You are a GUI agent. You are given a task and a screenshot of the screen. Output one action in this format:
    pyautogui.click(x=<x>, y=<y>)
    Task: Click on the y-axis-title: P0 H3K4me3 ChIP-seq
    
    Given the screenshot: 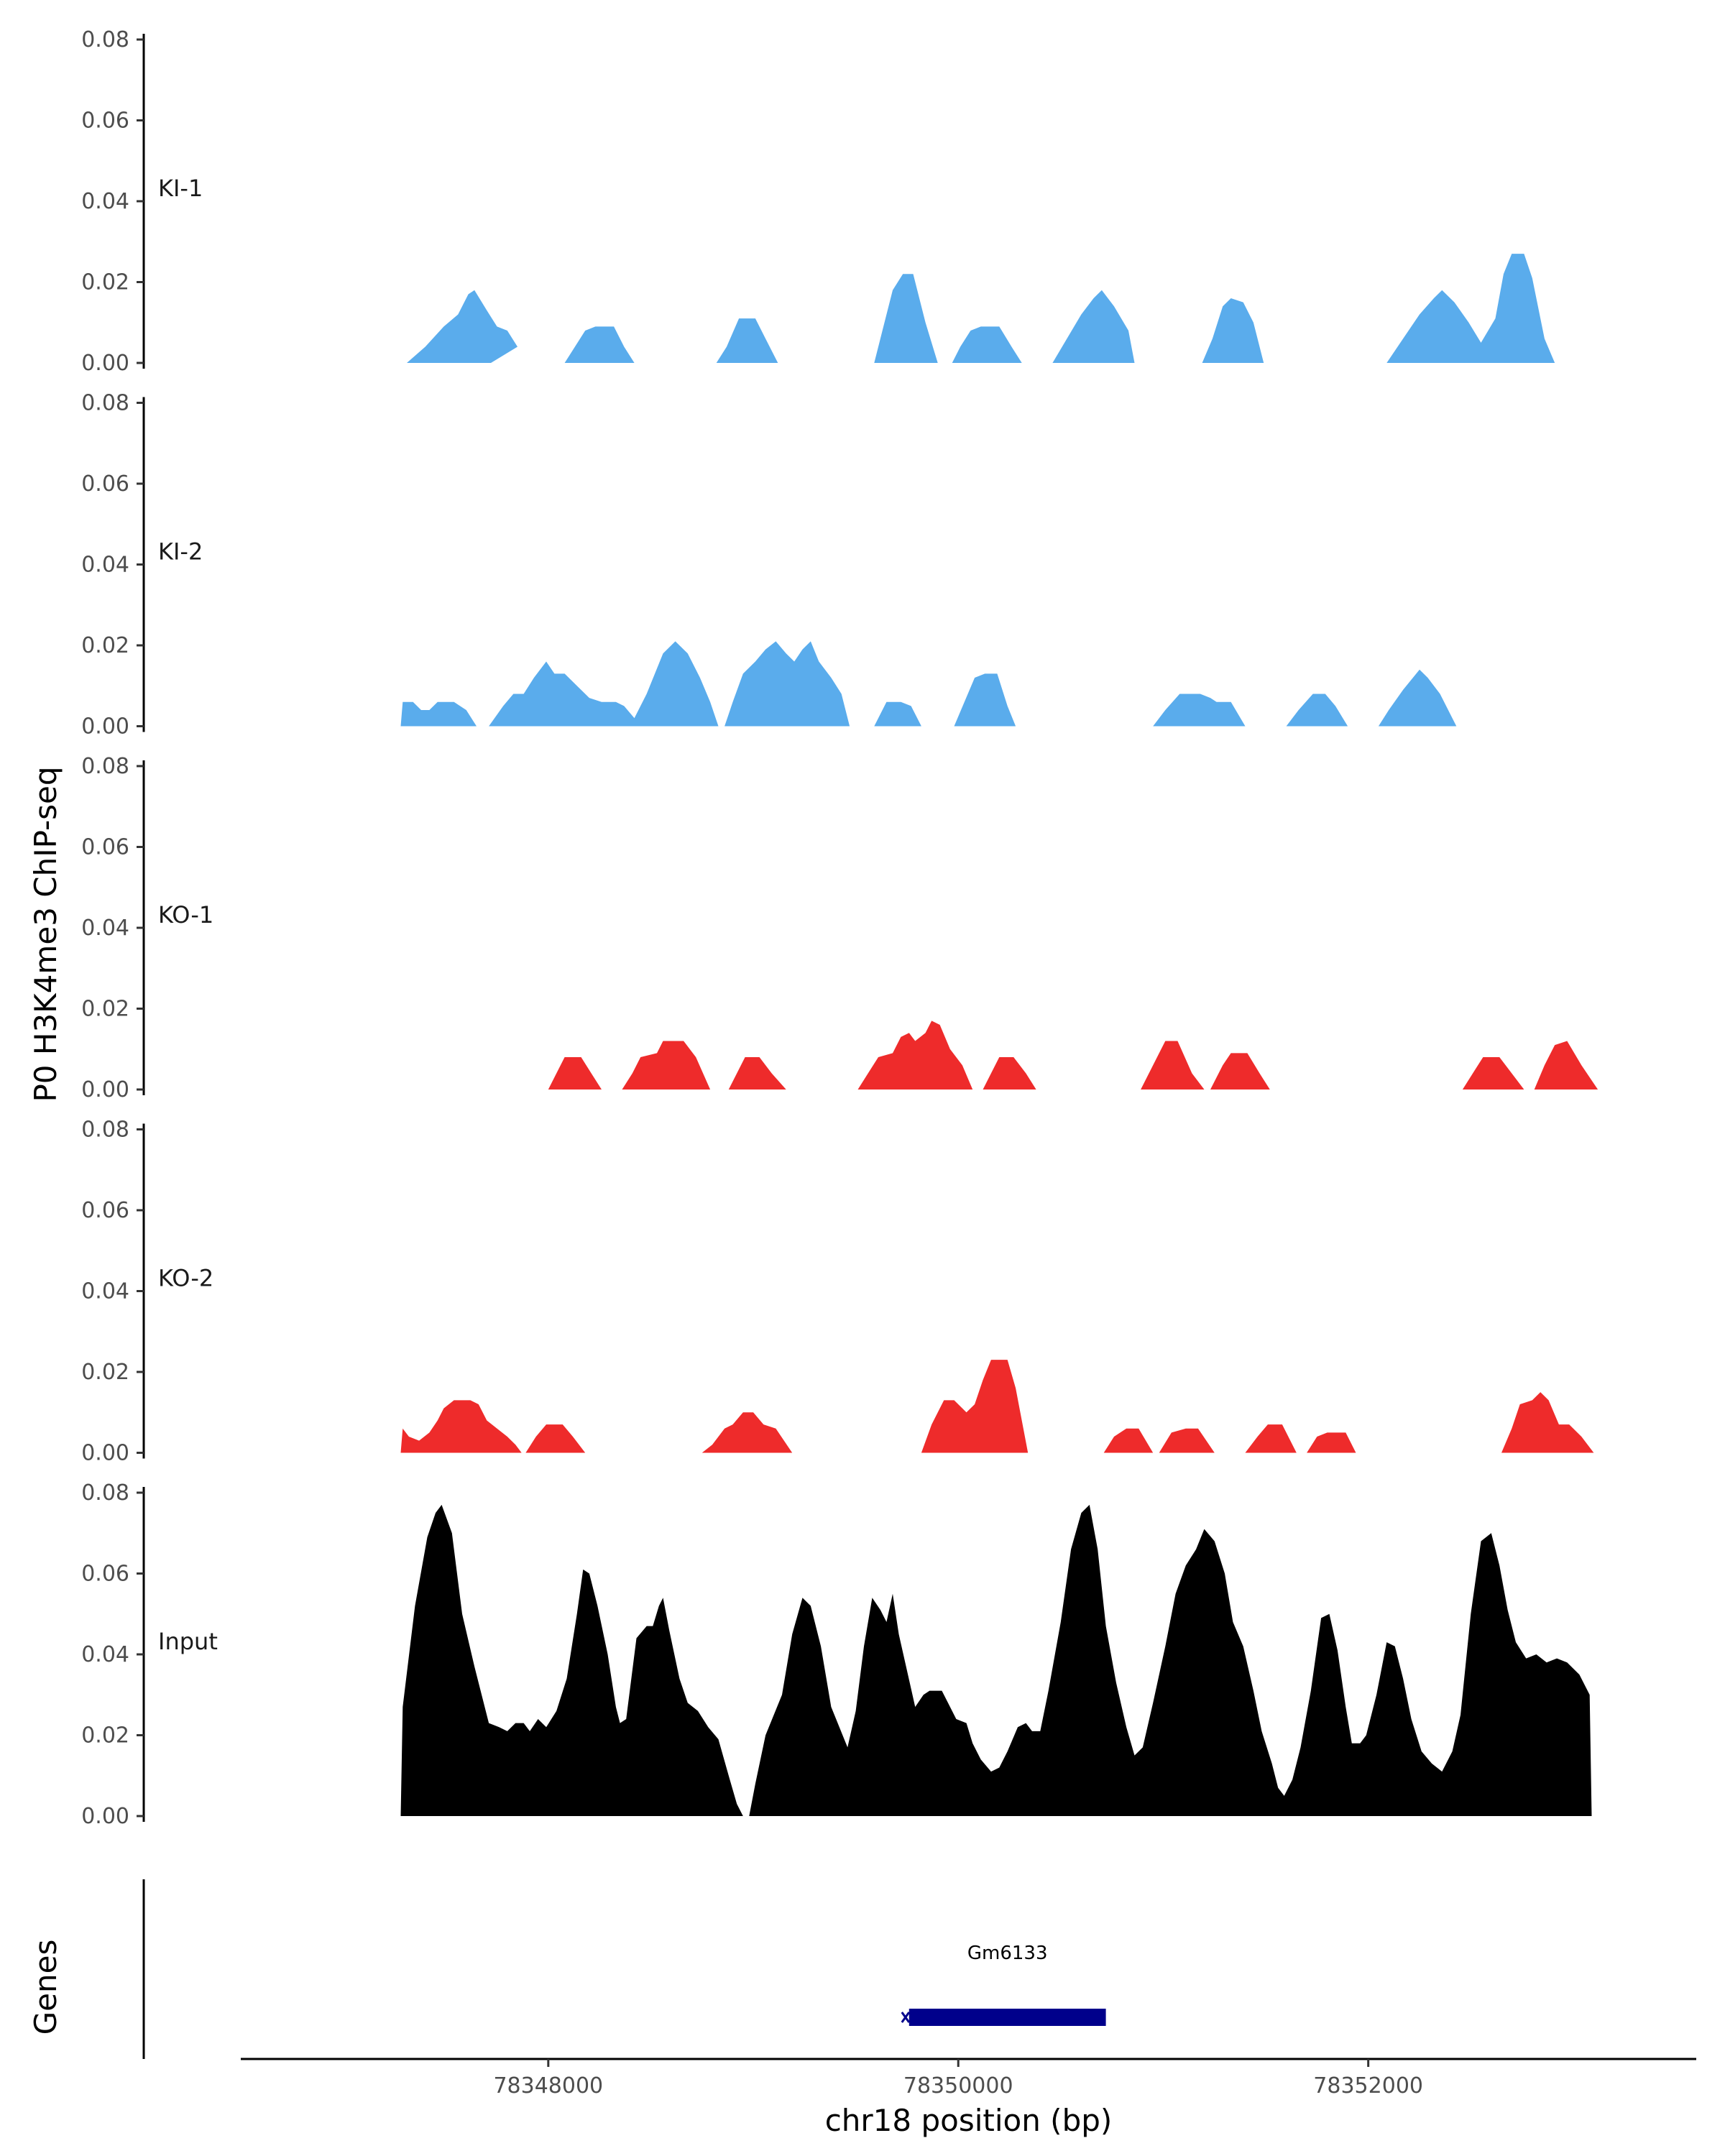 What is the action you would take?
    pyautogui.click(x=45, y=934)
    